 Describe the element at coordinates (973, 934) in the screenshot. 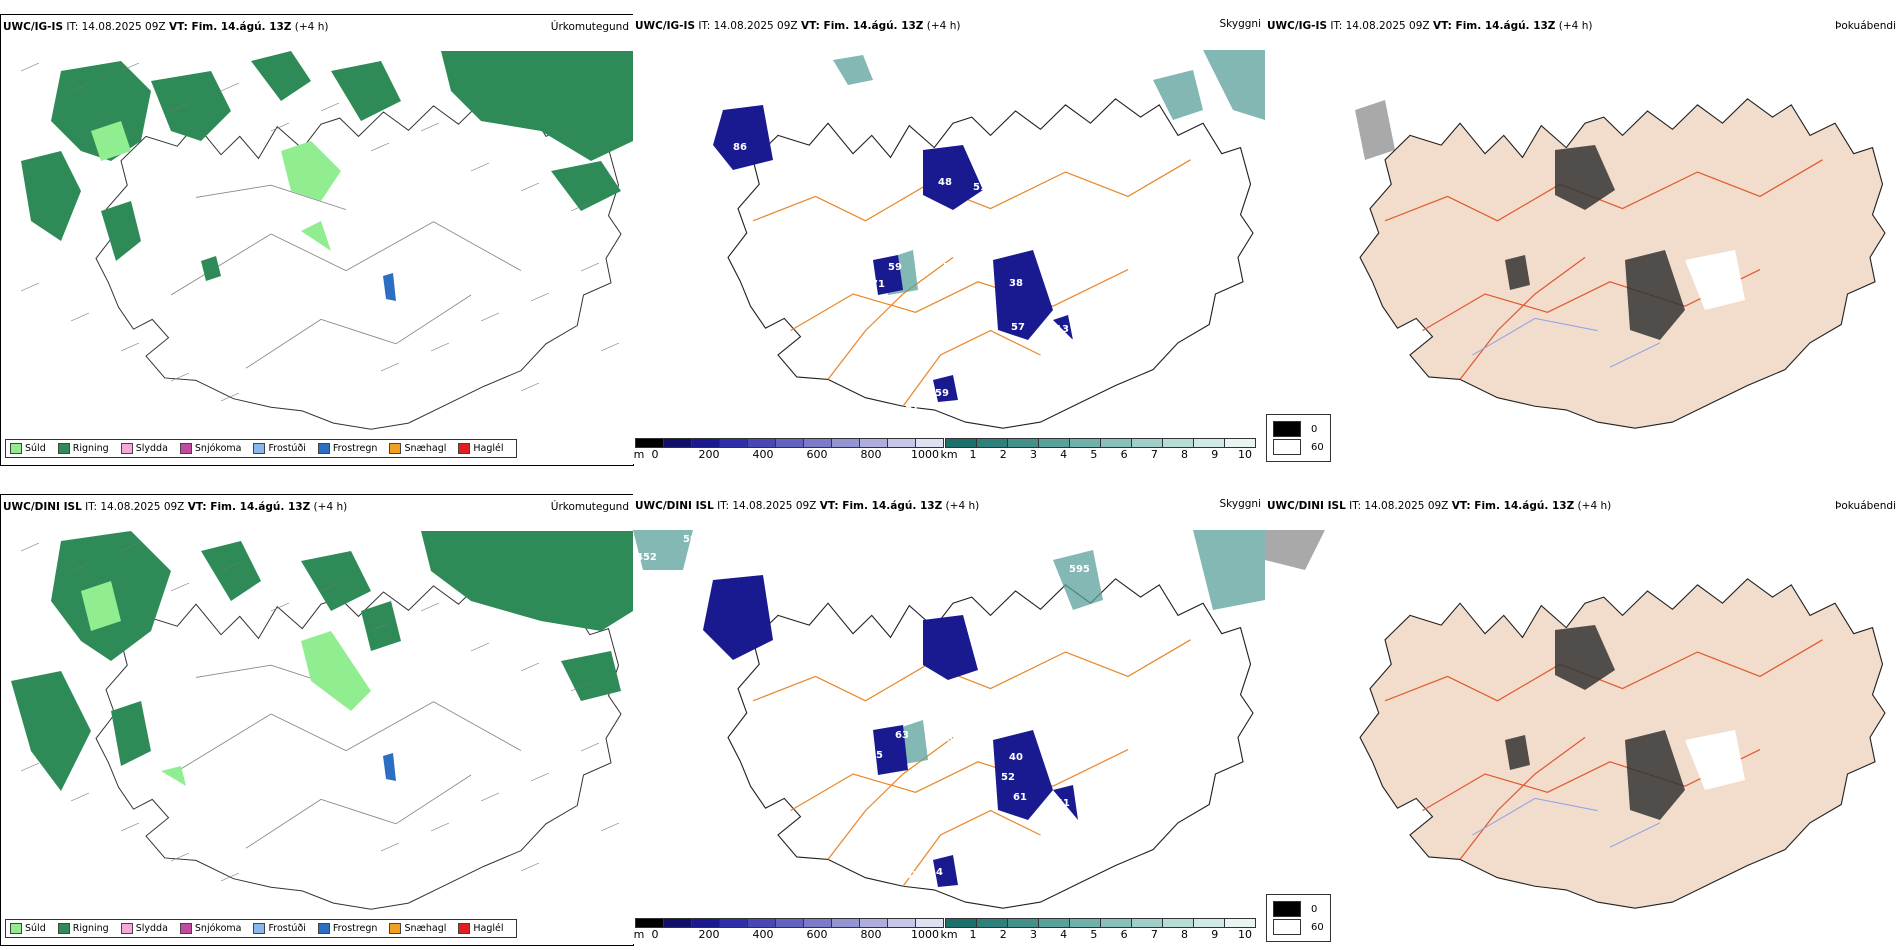

I see `colorbar-tick: 1` at that location.